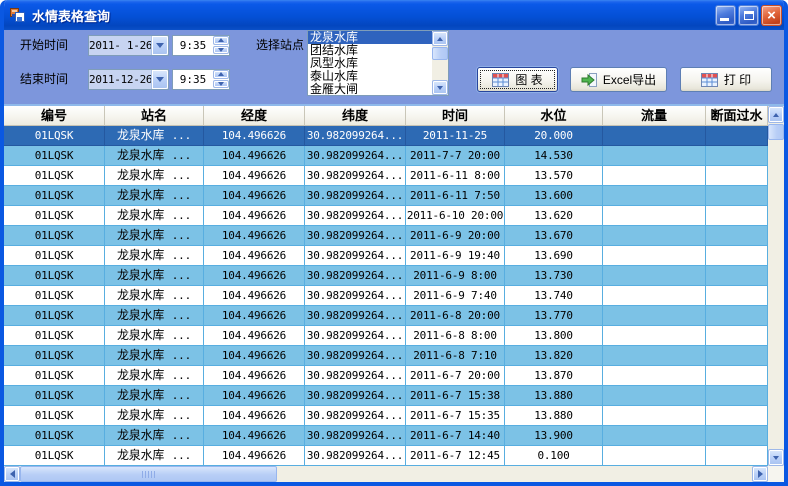 The width and height of the screenshot is (788, 486). I want to click on station-option: 龙泉水库, so click(370, 37).